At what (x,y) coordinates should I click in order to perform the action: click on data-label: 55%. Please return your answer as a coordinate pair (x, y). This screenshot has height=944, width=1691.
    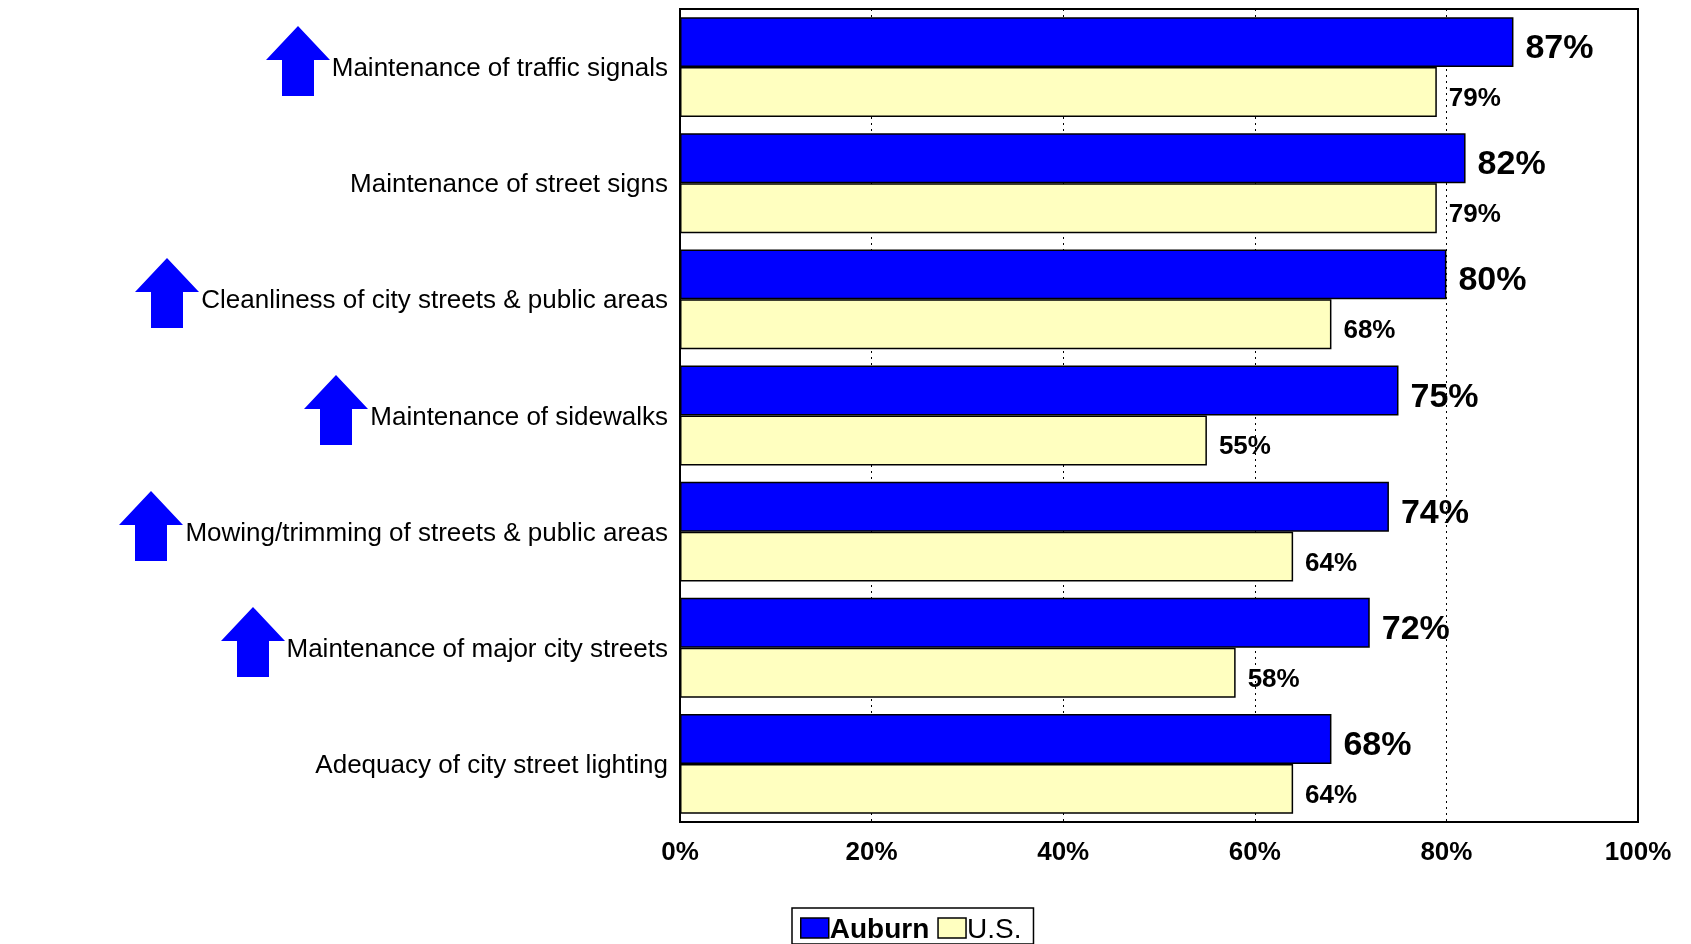
    Looking at the image, I should click on (1244, 445).